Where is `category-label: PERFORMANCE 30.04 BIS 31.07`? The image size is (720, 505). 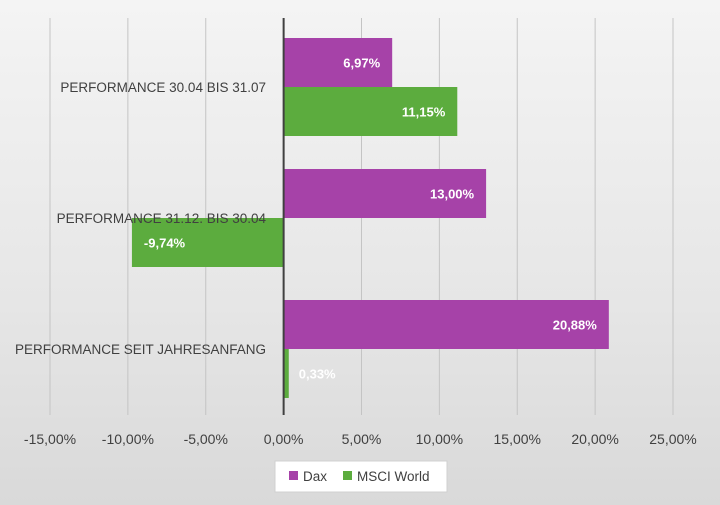
category-label: PERFORMANCE 30.04 BIS 31.07 is located at coordinates (163, 87).